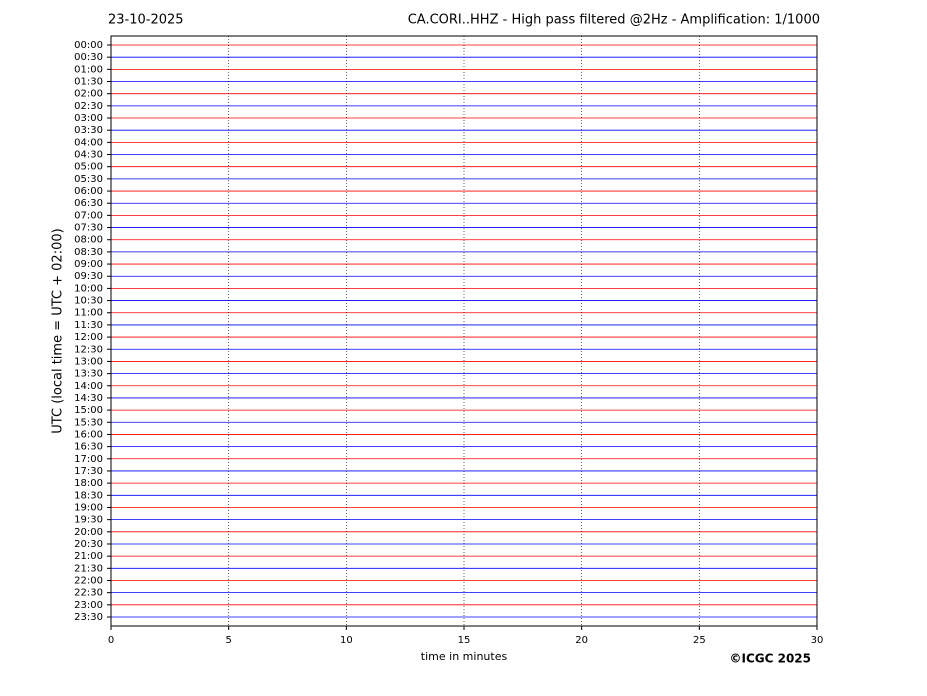  I want to click on x-tick-label: 5, so click(228, 640).